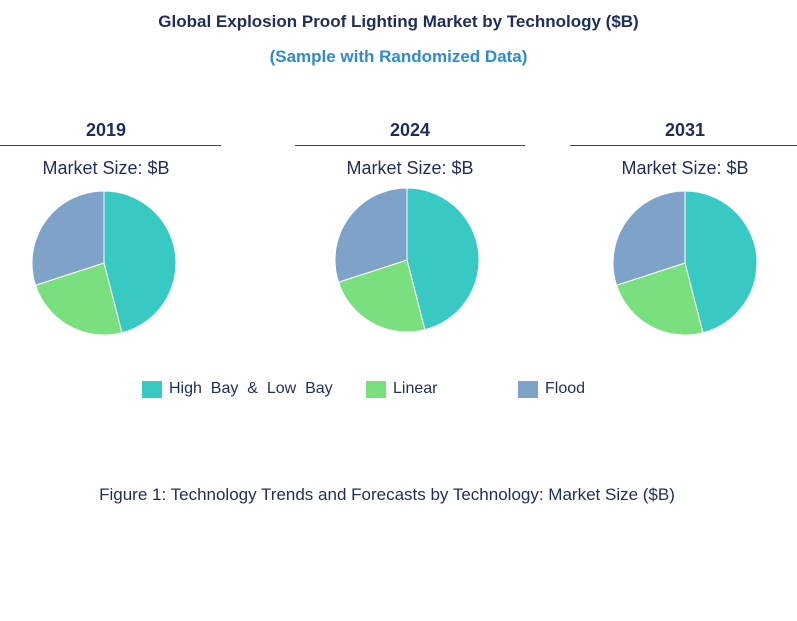 Image resolution: width=797 pixels, height=621 pixels. I want to click on market-size-label-2024: Market Size: $B, so click(410, 168).